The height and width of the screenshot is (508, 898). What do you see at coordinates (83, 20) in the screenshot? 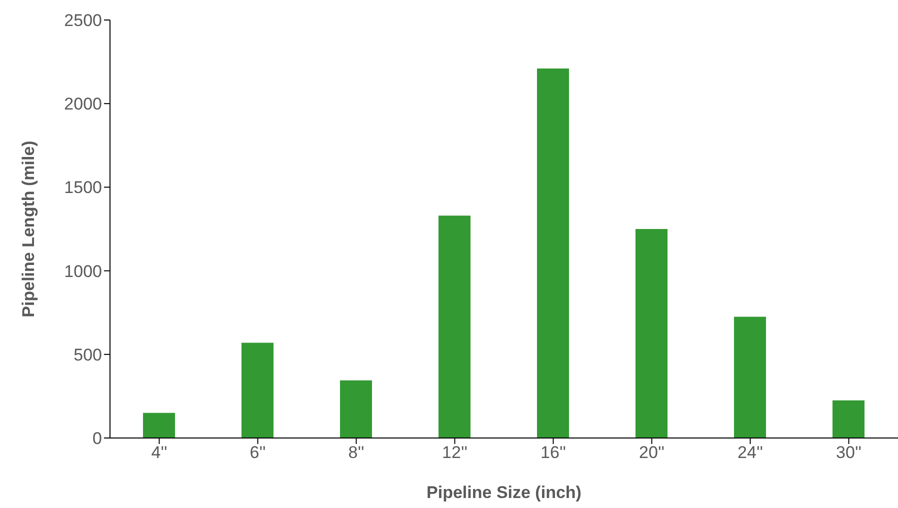
I see `y-tick-label: 2500` at bounding box center [83, 20].